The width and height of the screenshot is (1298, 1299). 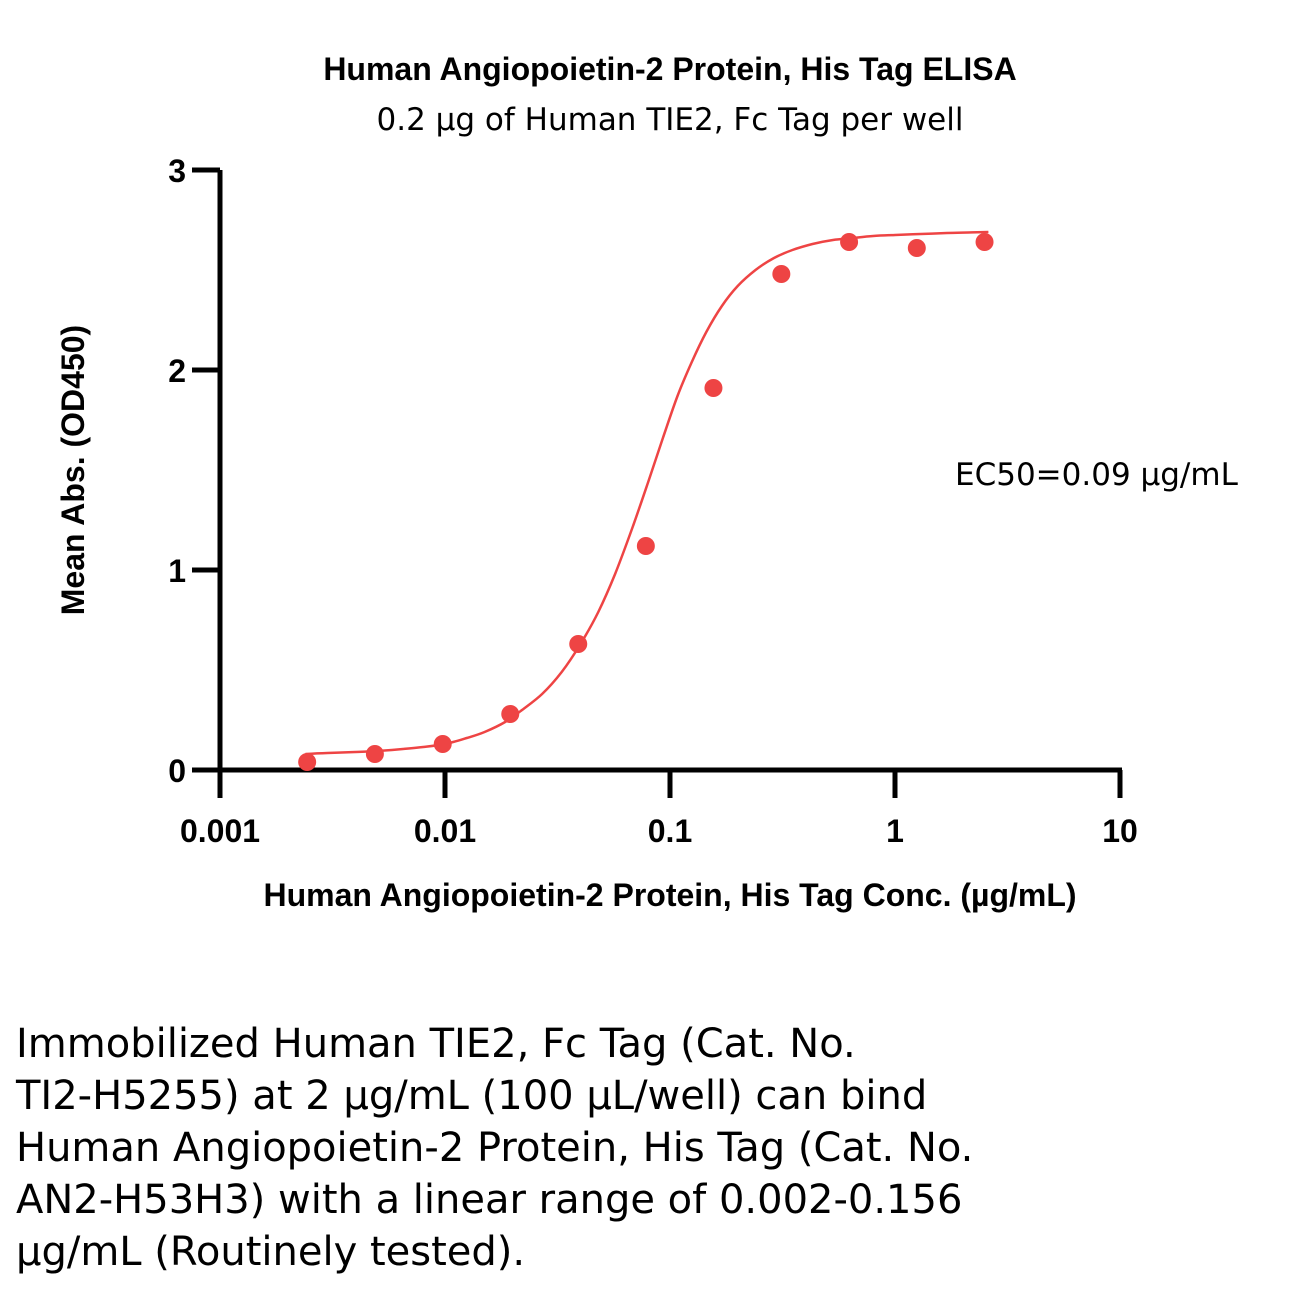 I want to click on y-tick-label: 1, so click(x=177, y=571).